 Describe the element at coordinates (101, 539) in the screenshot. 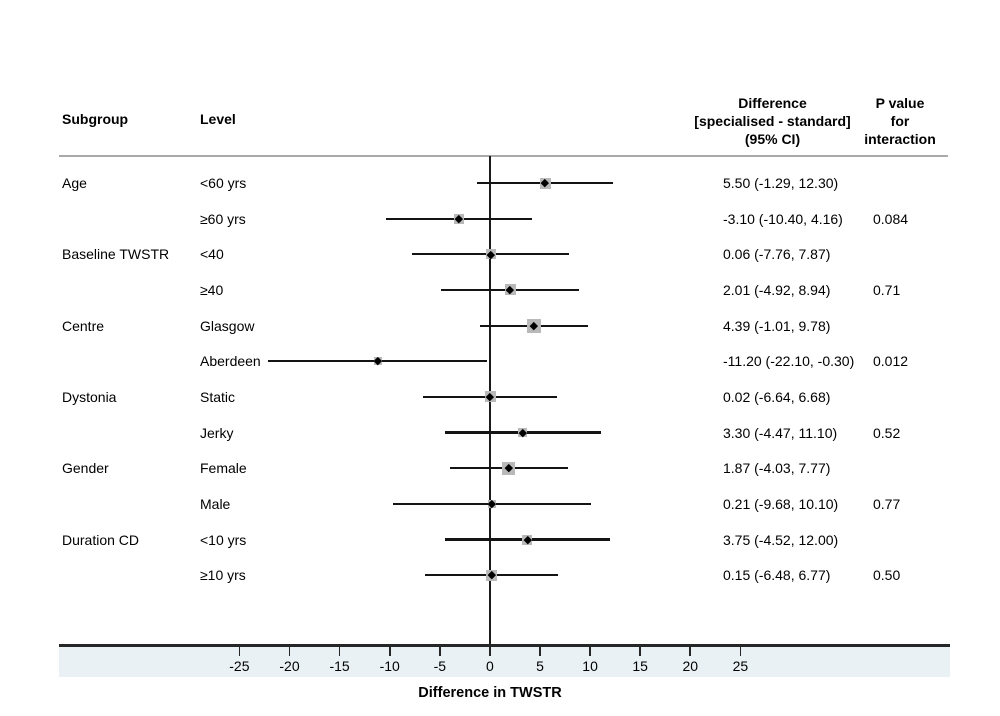

I see `subgroup-label: Duration CD` at that location.